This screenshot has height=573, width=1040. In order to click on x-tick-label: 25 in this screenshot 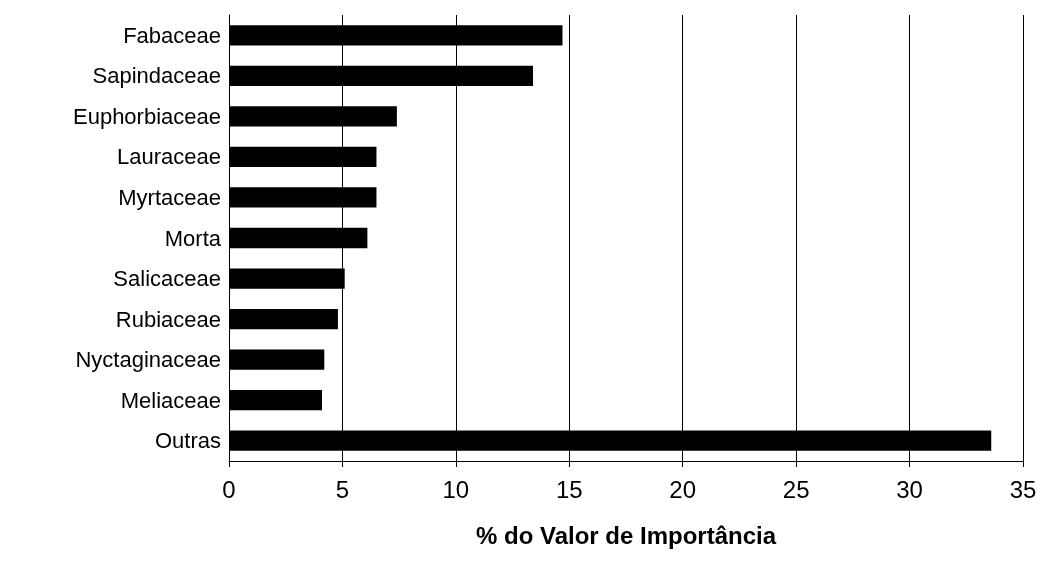, I will do `click(796, 489)`.